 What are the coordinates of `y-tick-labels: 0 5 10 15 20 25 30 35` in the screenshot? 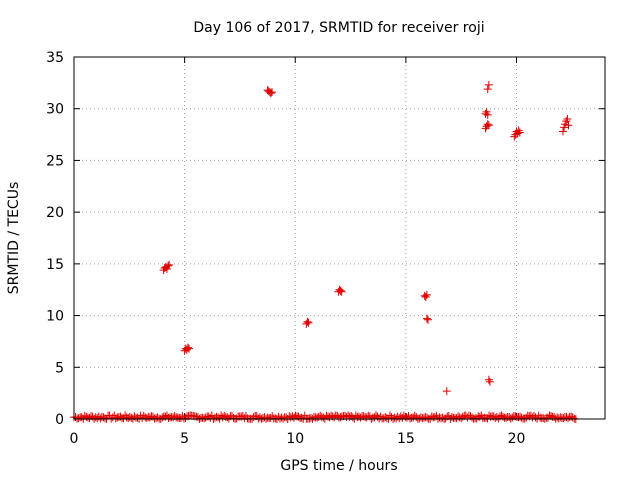 It's located at (55, 239).